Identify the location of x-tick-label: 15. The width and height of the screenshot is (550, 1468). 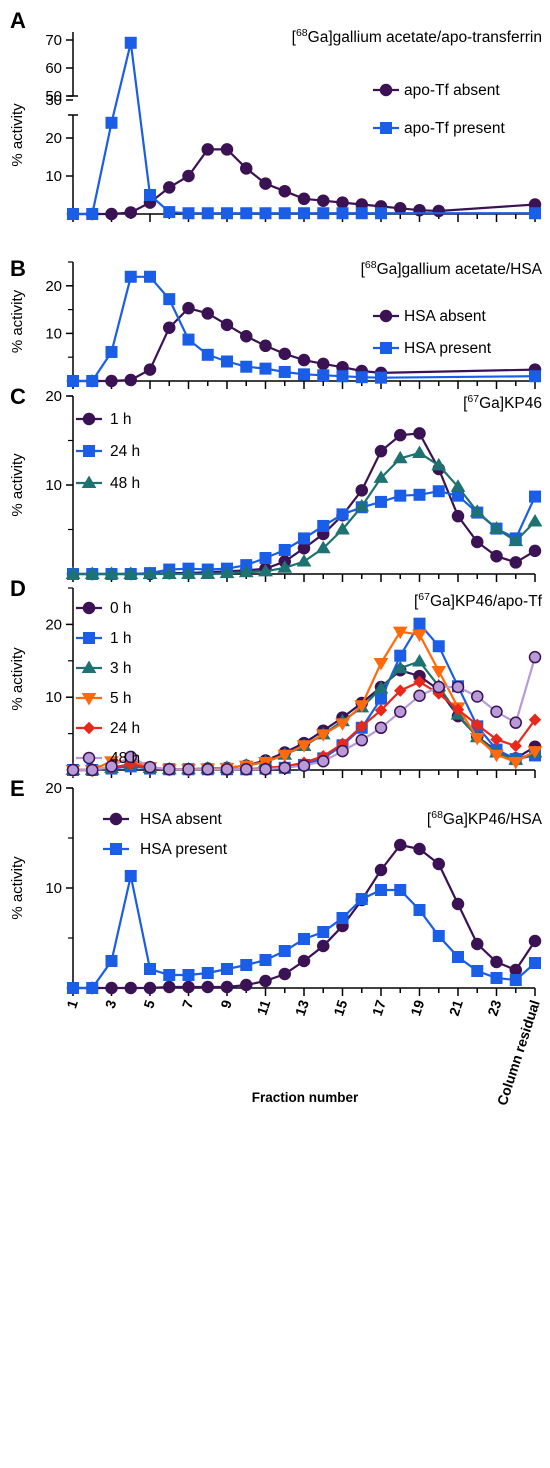
(340, 1008).